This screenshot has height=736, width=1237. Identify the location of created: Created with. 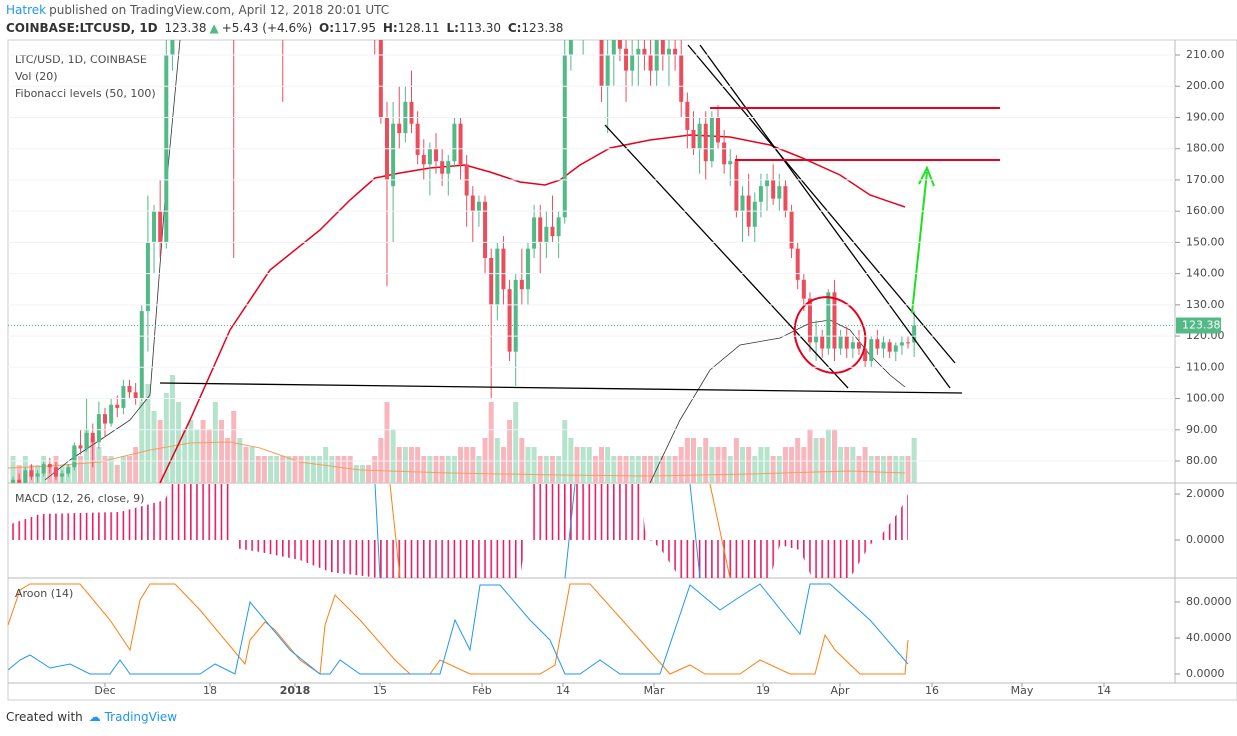
(44, 717).